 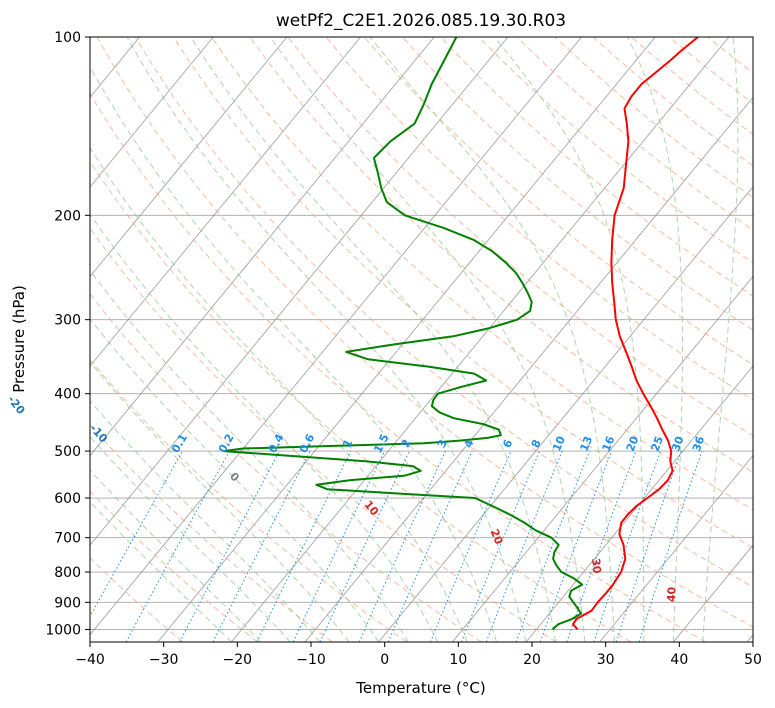 What do you see at coordinates (609, 443) in the screenshot?
I see `mixing-ratio-label: 16` at bounding box center [609, 443].